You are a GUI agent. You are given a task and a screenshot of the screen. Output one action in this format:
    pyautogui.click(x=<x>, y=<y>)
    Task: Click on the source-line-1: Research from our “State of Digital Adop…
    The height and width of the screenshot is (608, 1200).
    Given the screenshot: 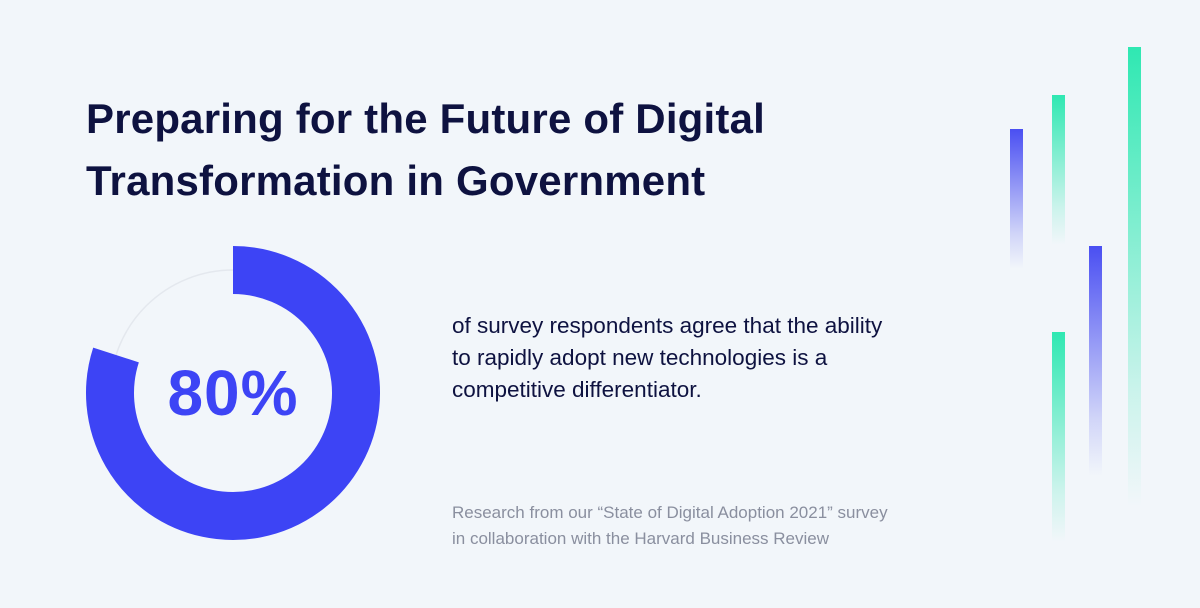 What is the action you would take?
    pyautogui.click(x=670, y=512)
    